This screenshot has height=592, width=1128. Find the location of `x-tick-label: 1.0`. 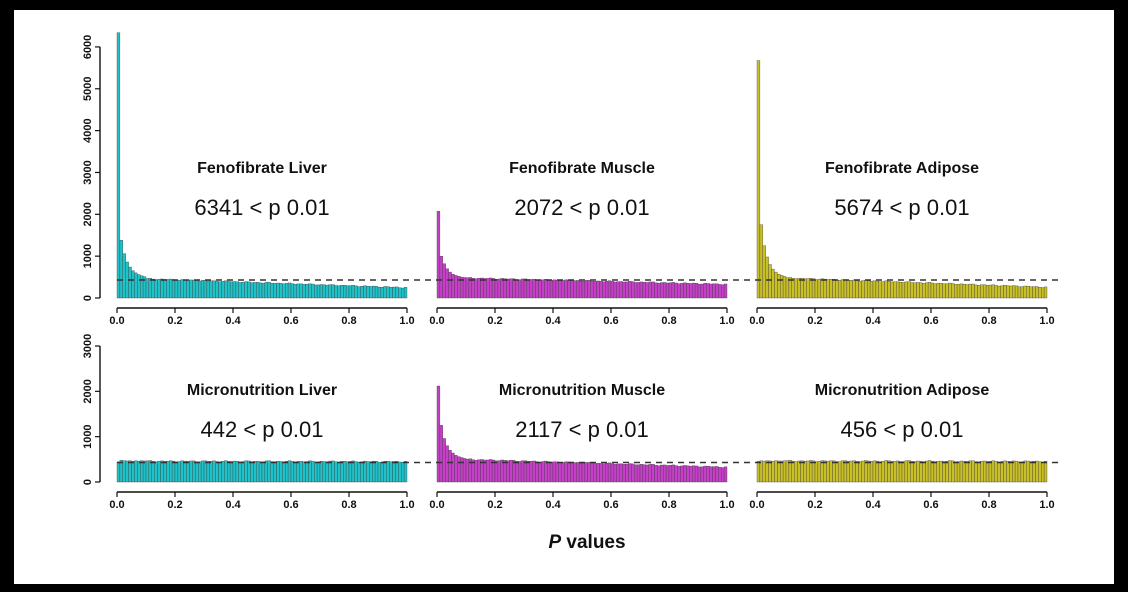

x-tick-label: 1.0 is located at coordinates (726, 321).